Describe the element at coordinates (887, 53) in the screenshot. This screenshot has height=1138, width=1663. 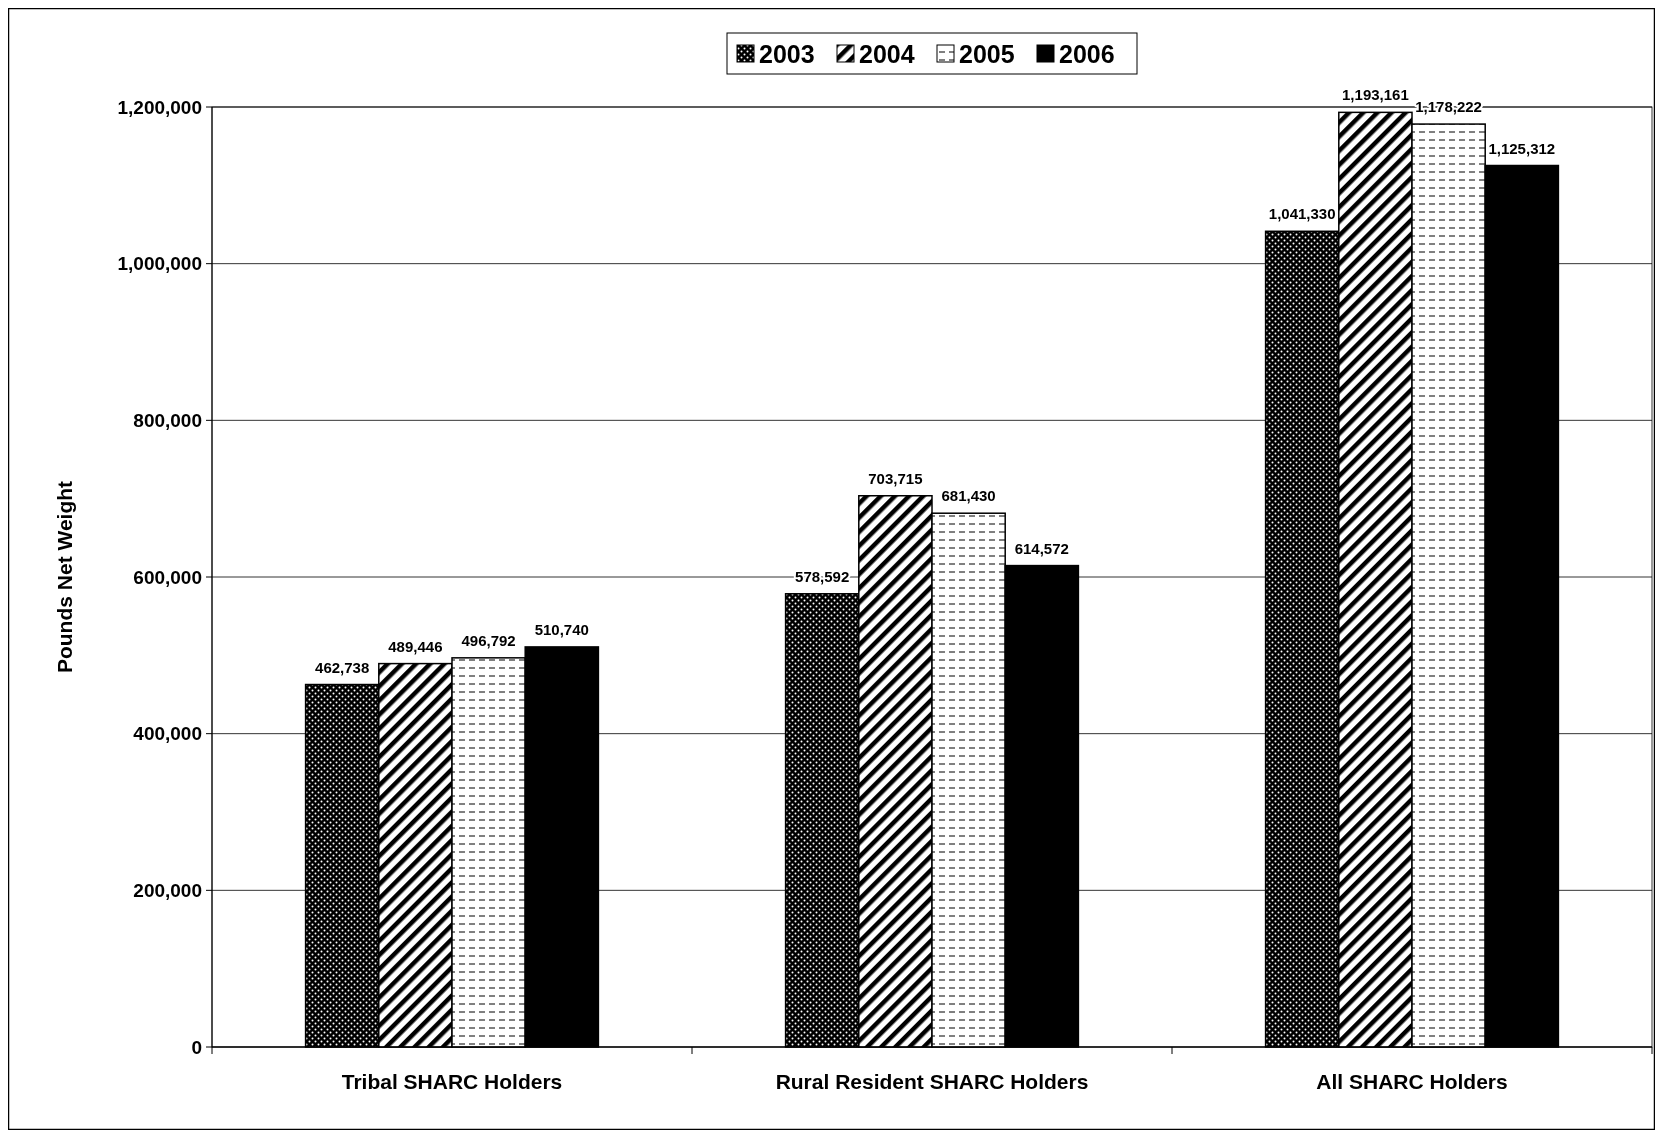
I see `legend-label: 2004` at that location.